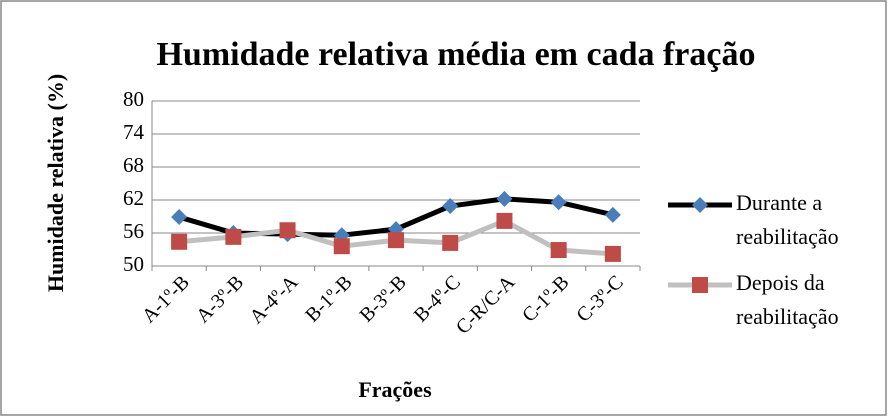 Image resolution: width=888 pixels, height=417 pixels. Describe the element at coordinates (395, 389) in the screenshot. I see `x-axis-label: Frações` at that location.